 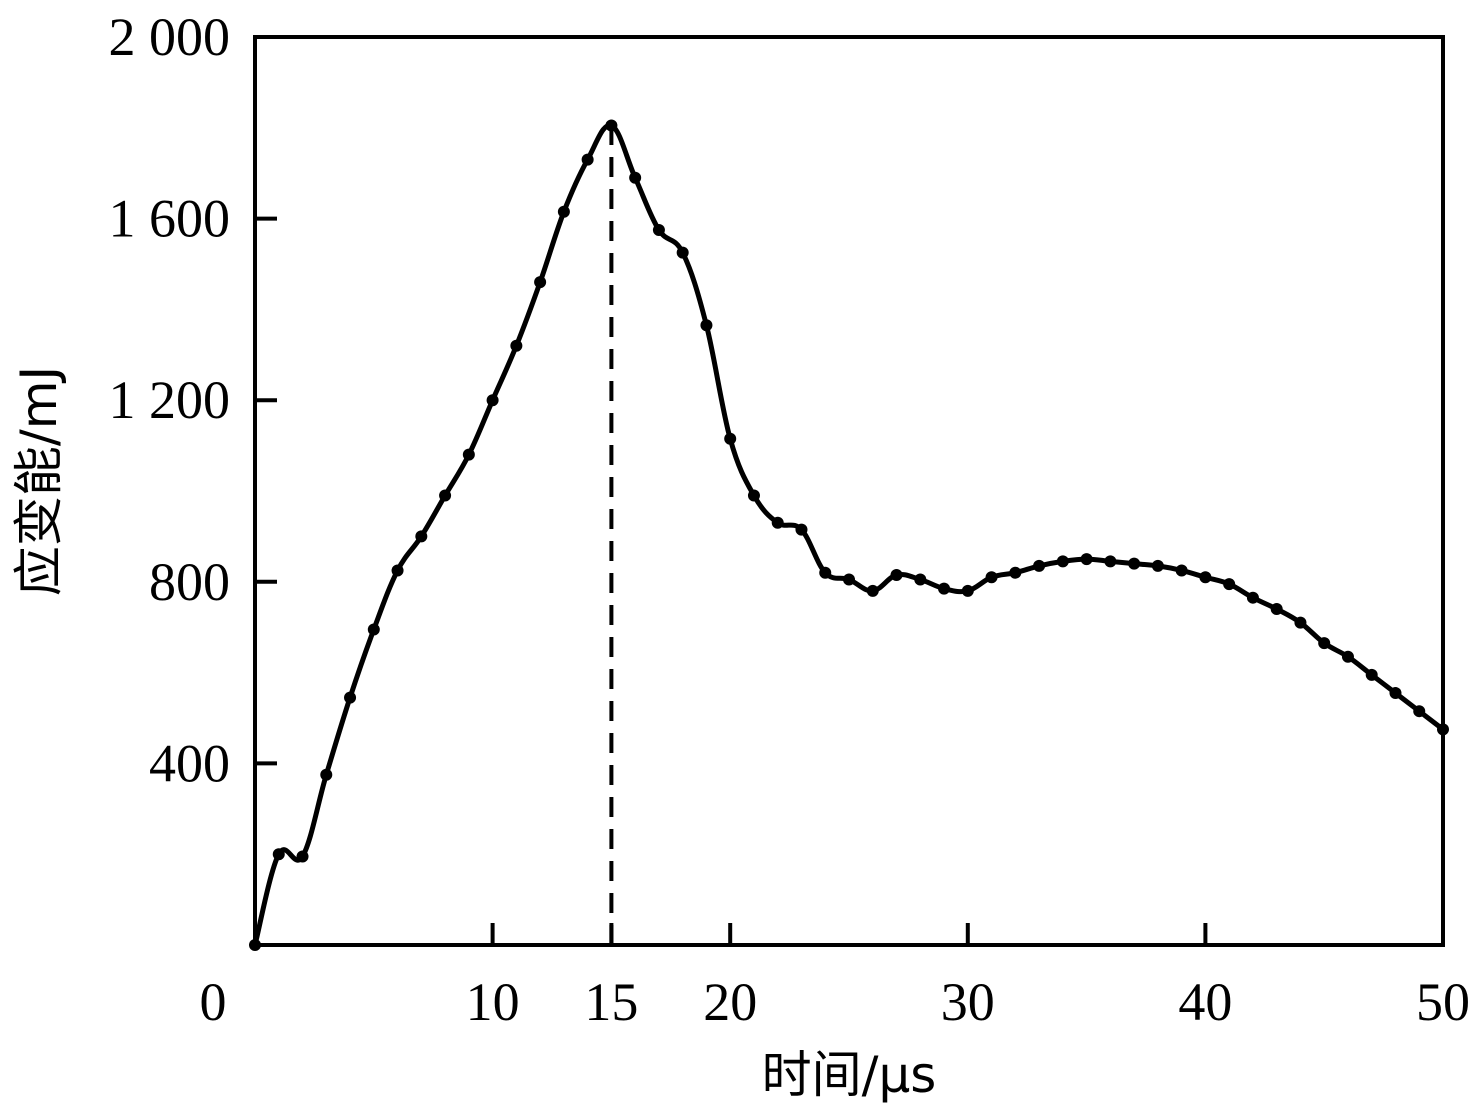 I want to click on x-tick-label: 20, so click(x=730, y=1002).